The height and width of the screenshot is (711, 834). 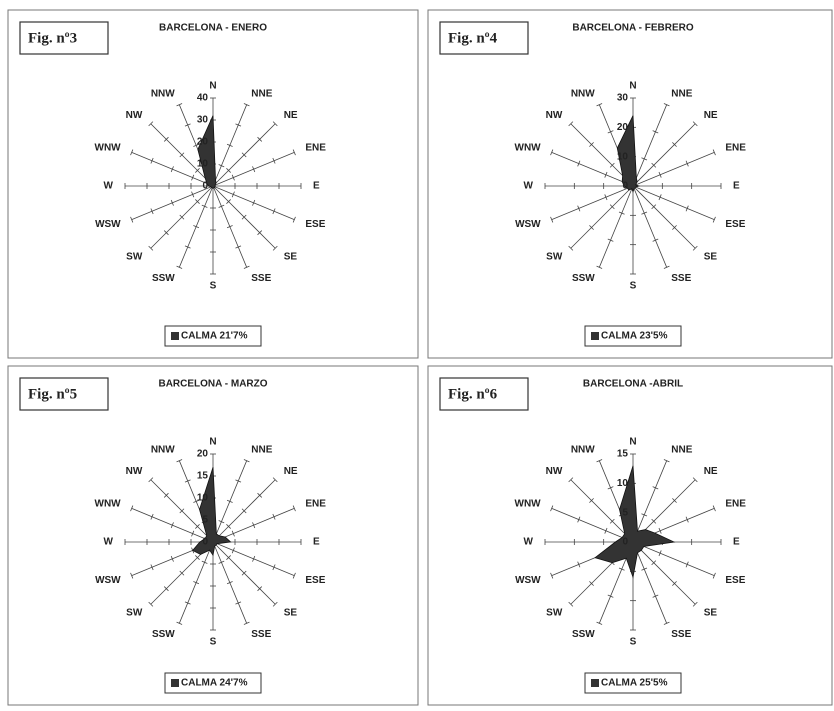 I want to click on direction-label: ESE, so click(x=735, y=580).